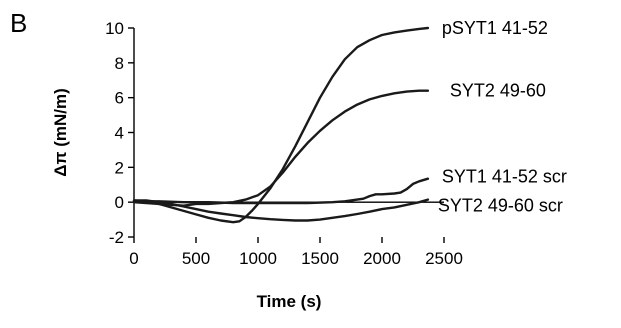  Describe the element at coordinates (18, 23) in the screenshot. I see `panel-letter: B` at that location.